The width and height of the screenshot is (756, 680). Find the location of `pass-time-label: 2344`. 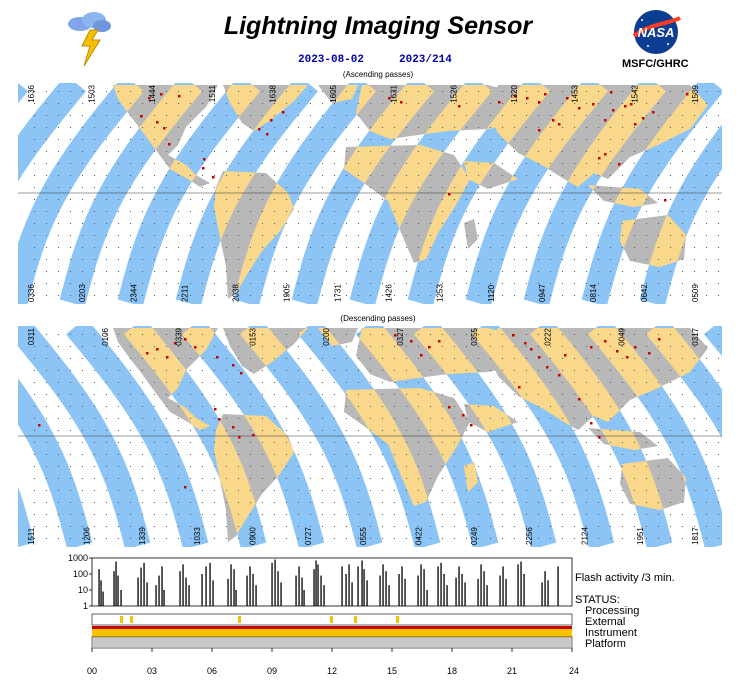

pass-time-label: 2344 is located at coordinates (133, 293).